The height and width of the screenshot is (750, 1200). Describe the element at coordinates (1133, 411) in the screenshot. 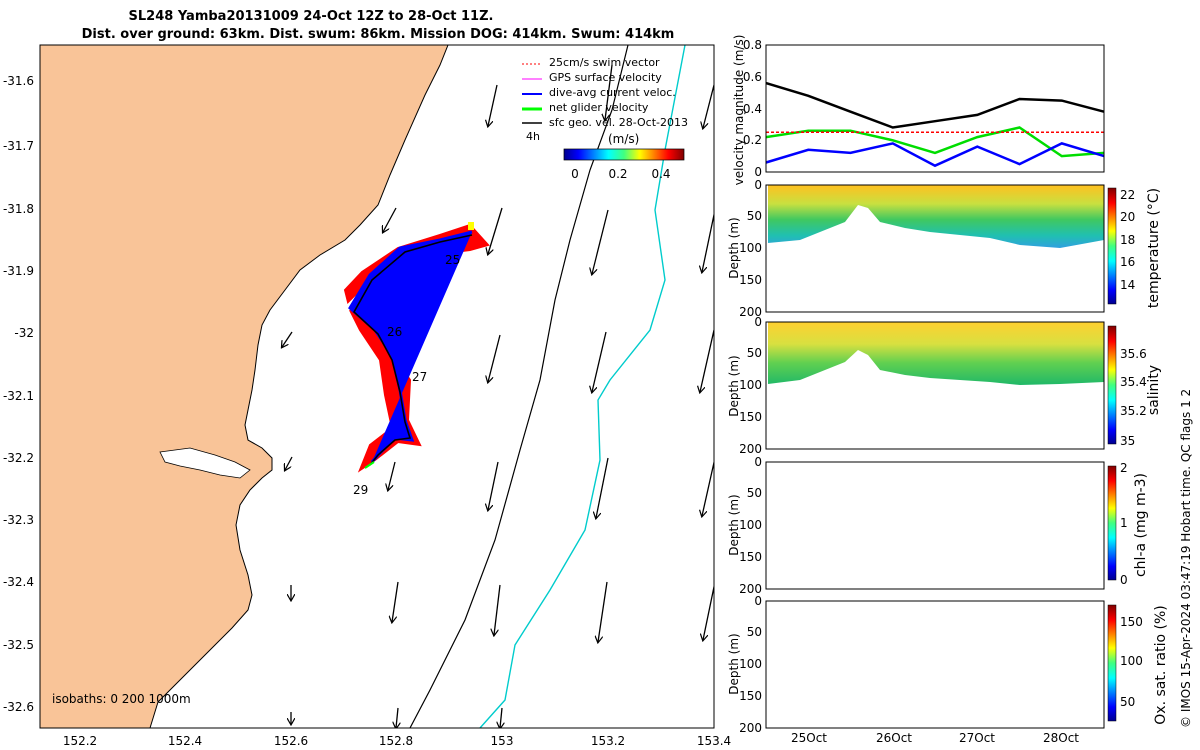

I see `sal-cbtick: 35.2` at that location.